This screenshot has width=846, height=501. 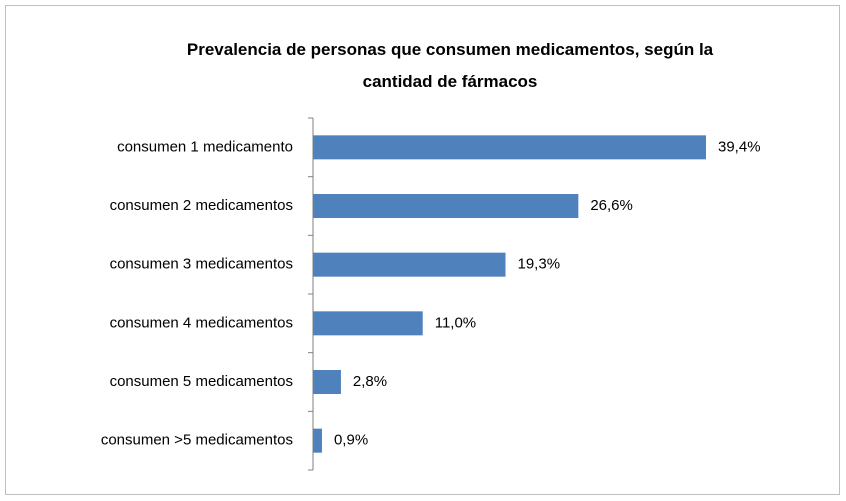 I want to click on value-label: 11,0%, so click(x=455, y=322).